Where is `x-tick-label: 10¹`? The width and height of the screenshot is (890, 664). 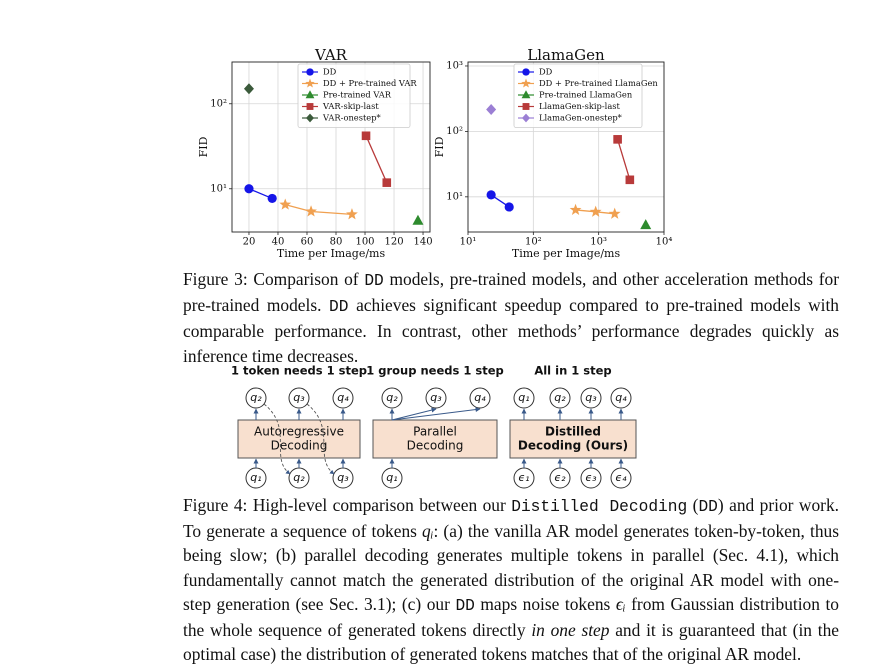
x-tick-label: 10¹ is located at coordinates (468, 242).